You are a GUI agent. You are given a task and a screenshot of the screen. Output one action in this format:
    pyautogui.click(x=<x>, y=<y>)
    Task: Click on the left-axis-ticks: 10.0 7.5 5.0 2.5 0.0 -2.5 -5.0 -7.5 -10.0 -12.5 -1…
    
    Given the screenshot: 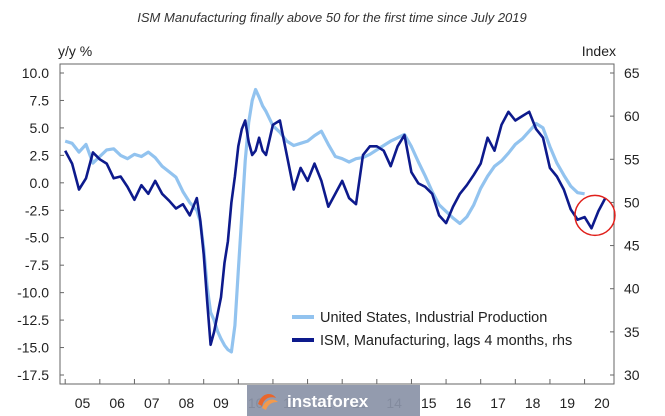 What is the action you would take?
    pyautogui.click(x=40, y=224)
    